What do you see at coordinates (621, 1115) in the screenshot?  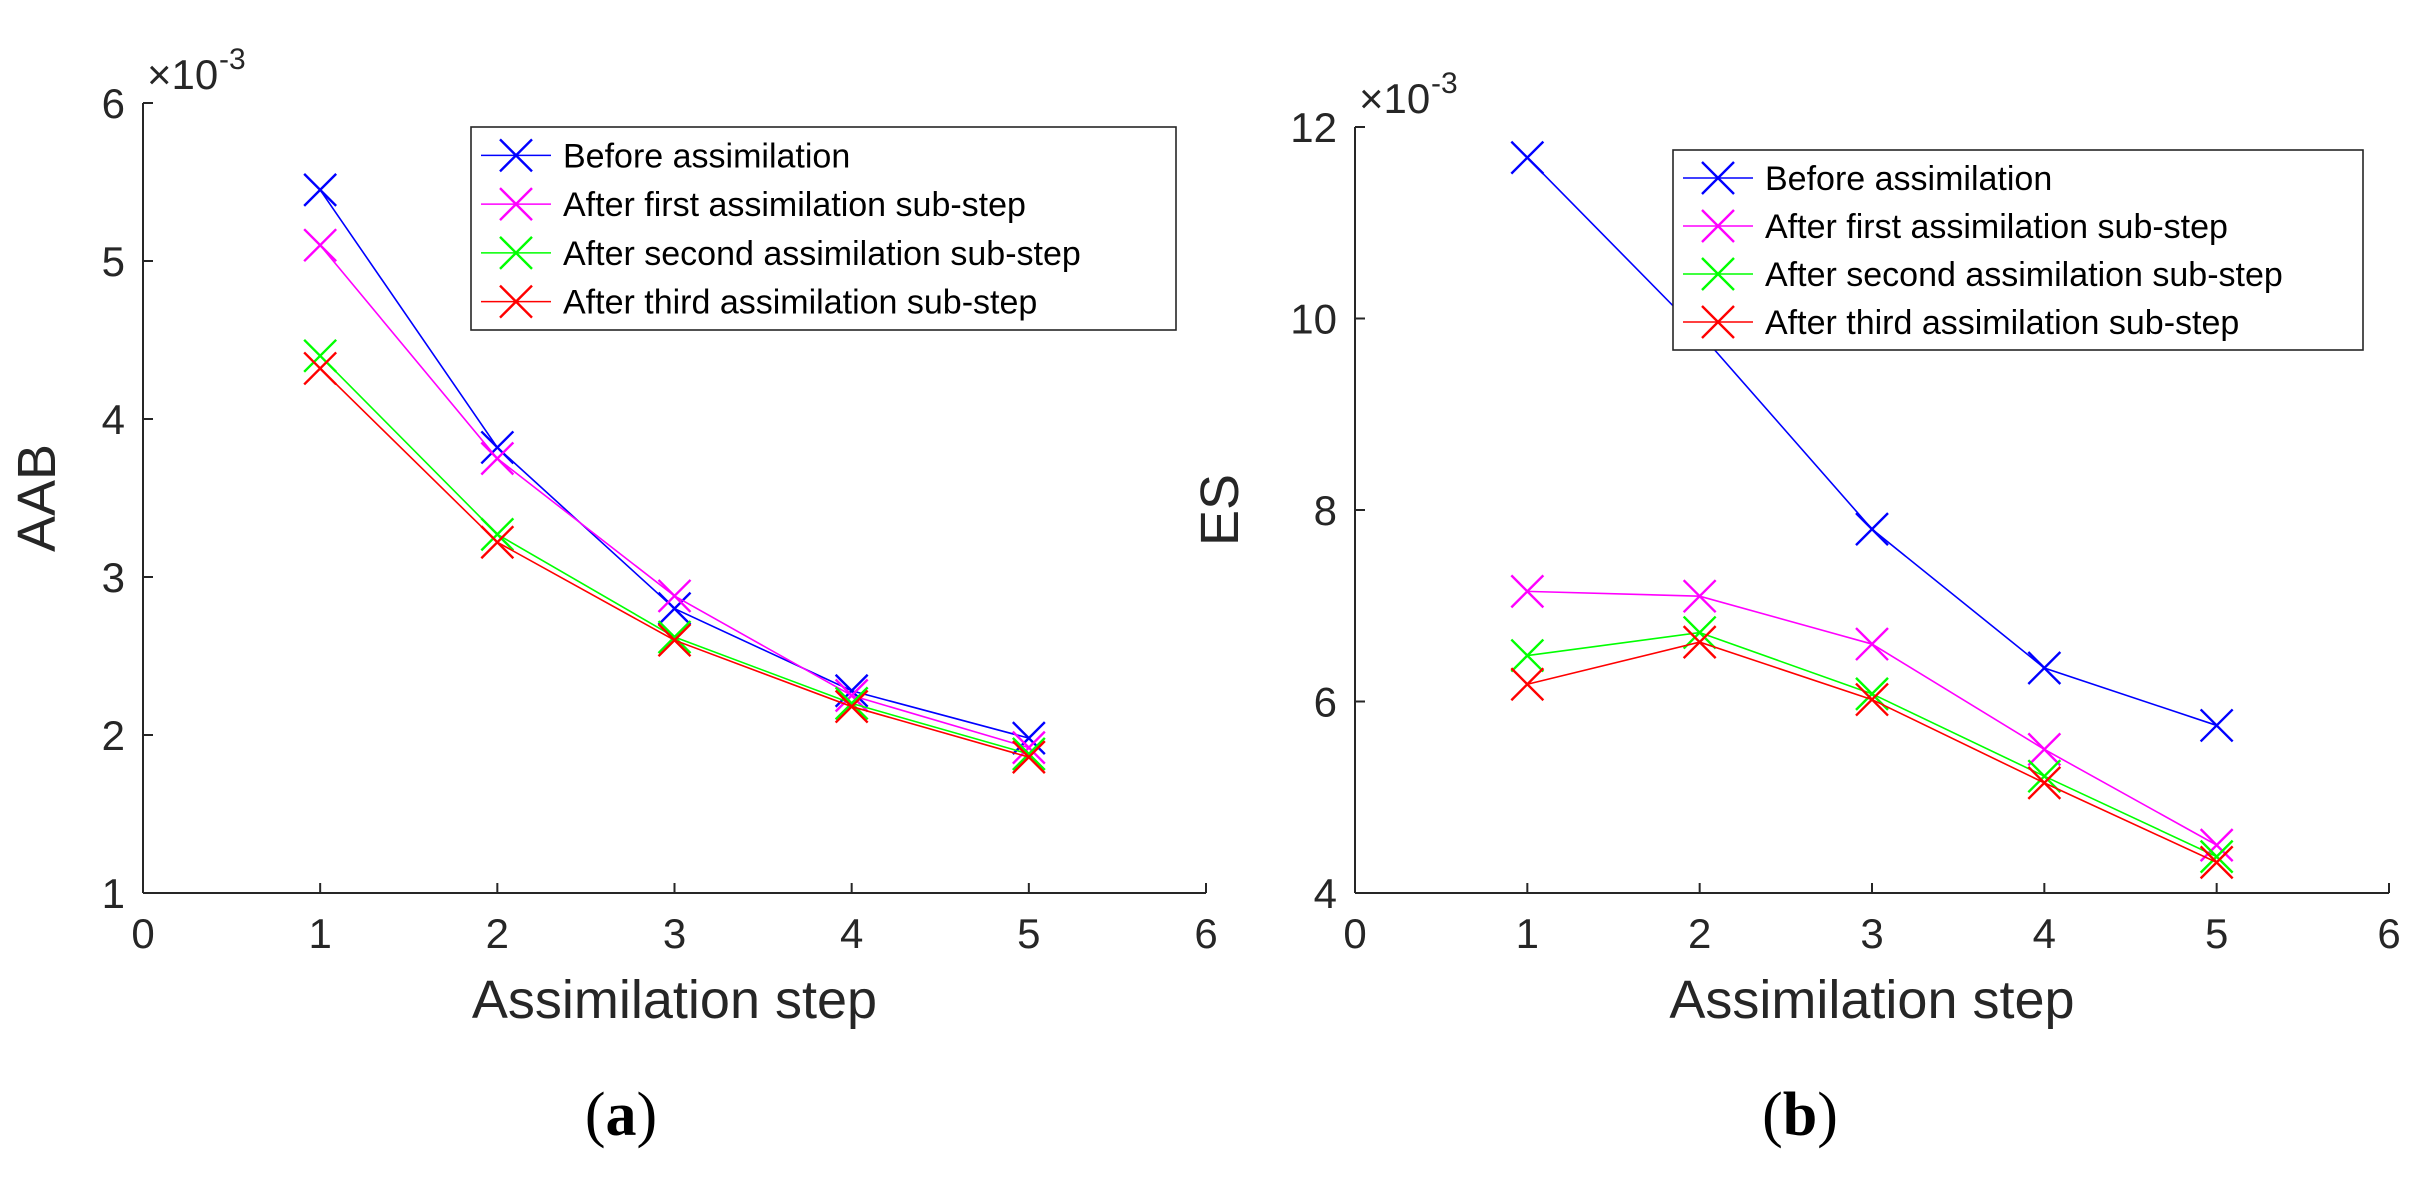 I see `panel-label-letter: a` at bounding box center [621, 1115].